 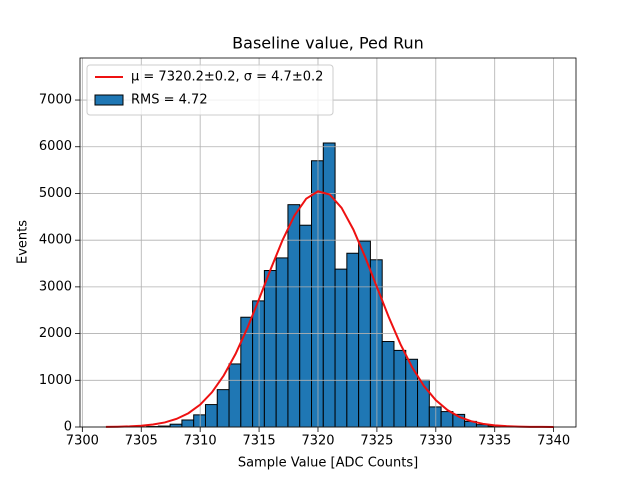 What do you see at coordinates (55, 240) in the screenshot?
I see `y-tick-label: 4000` at bounding box center [55, 240].